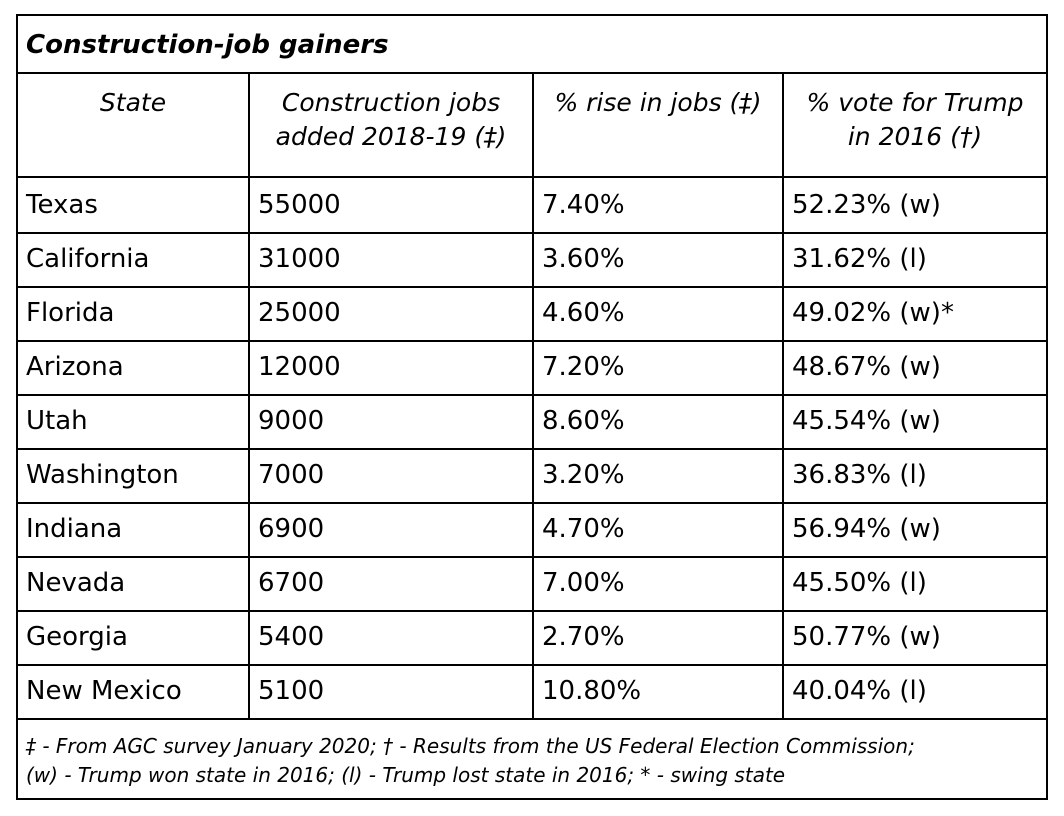 The height and width of the screenshot is (816, 1064). I want to click on jobs-added-cell: 31000, so click(392, 260).